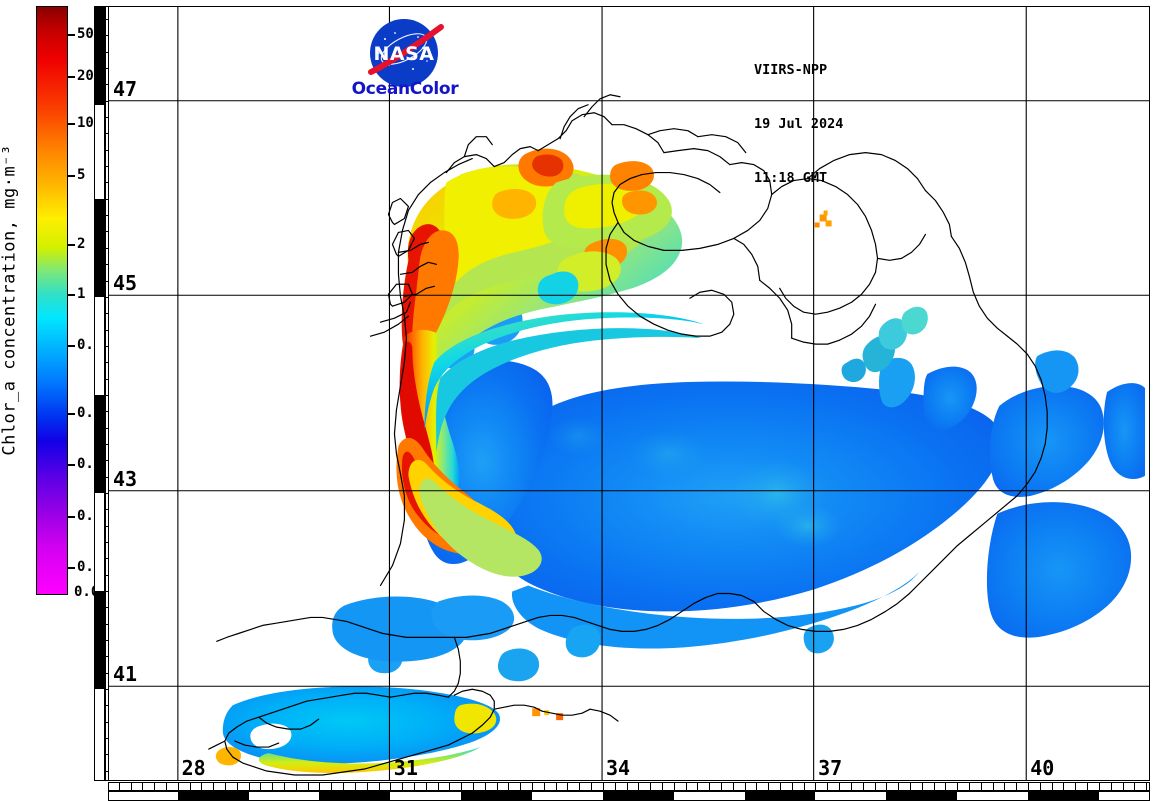 The height and width of the screenshot is (801, 1156). I want to click on marmara-darda-orange, so click(228, 756).